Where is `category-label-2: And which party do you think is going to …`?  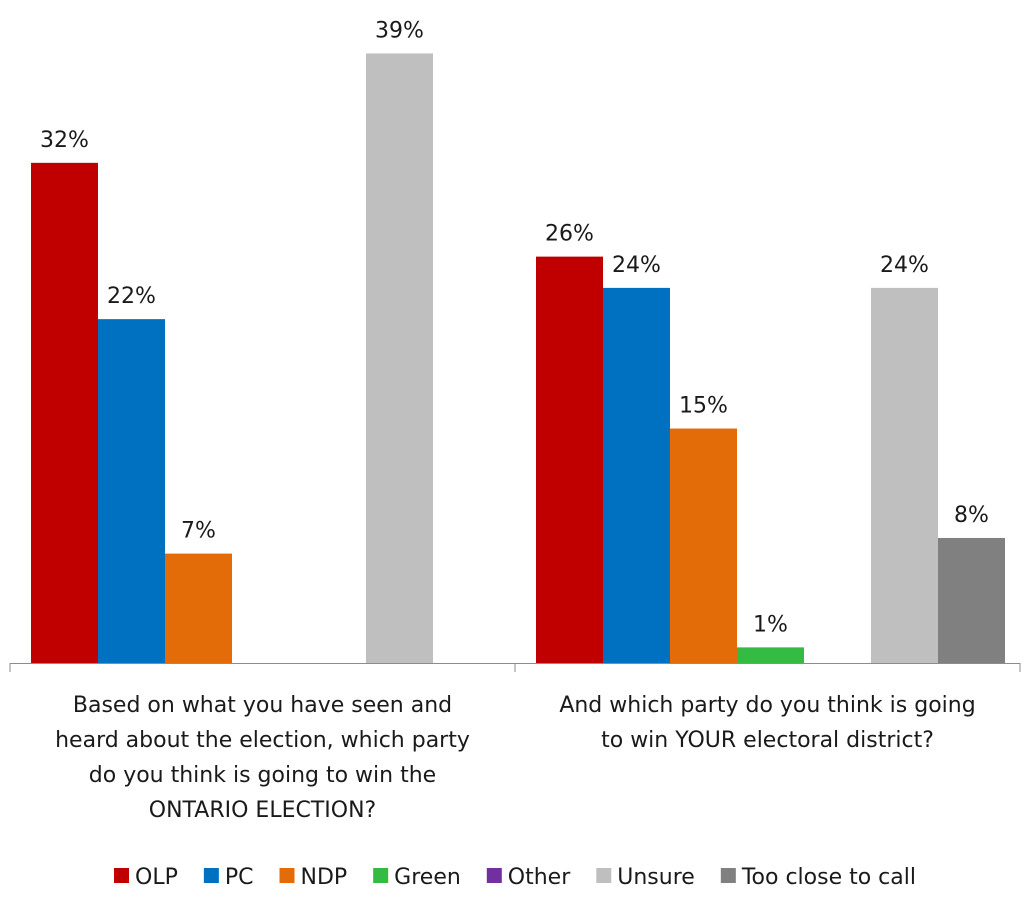
category-label-2: And which party do you think is going to … is located at coordinates (767, 723).